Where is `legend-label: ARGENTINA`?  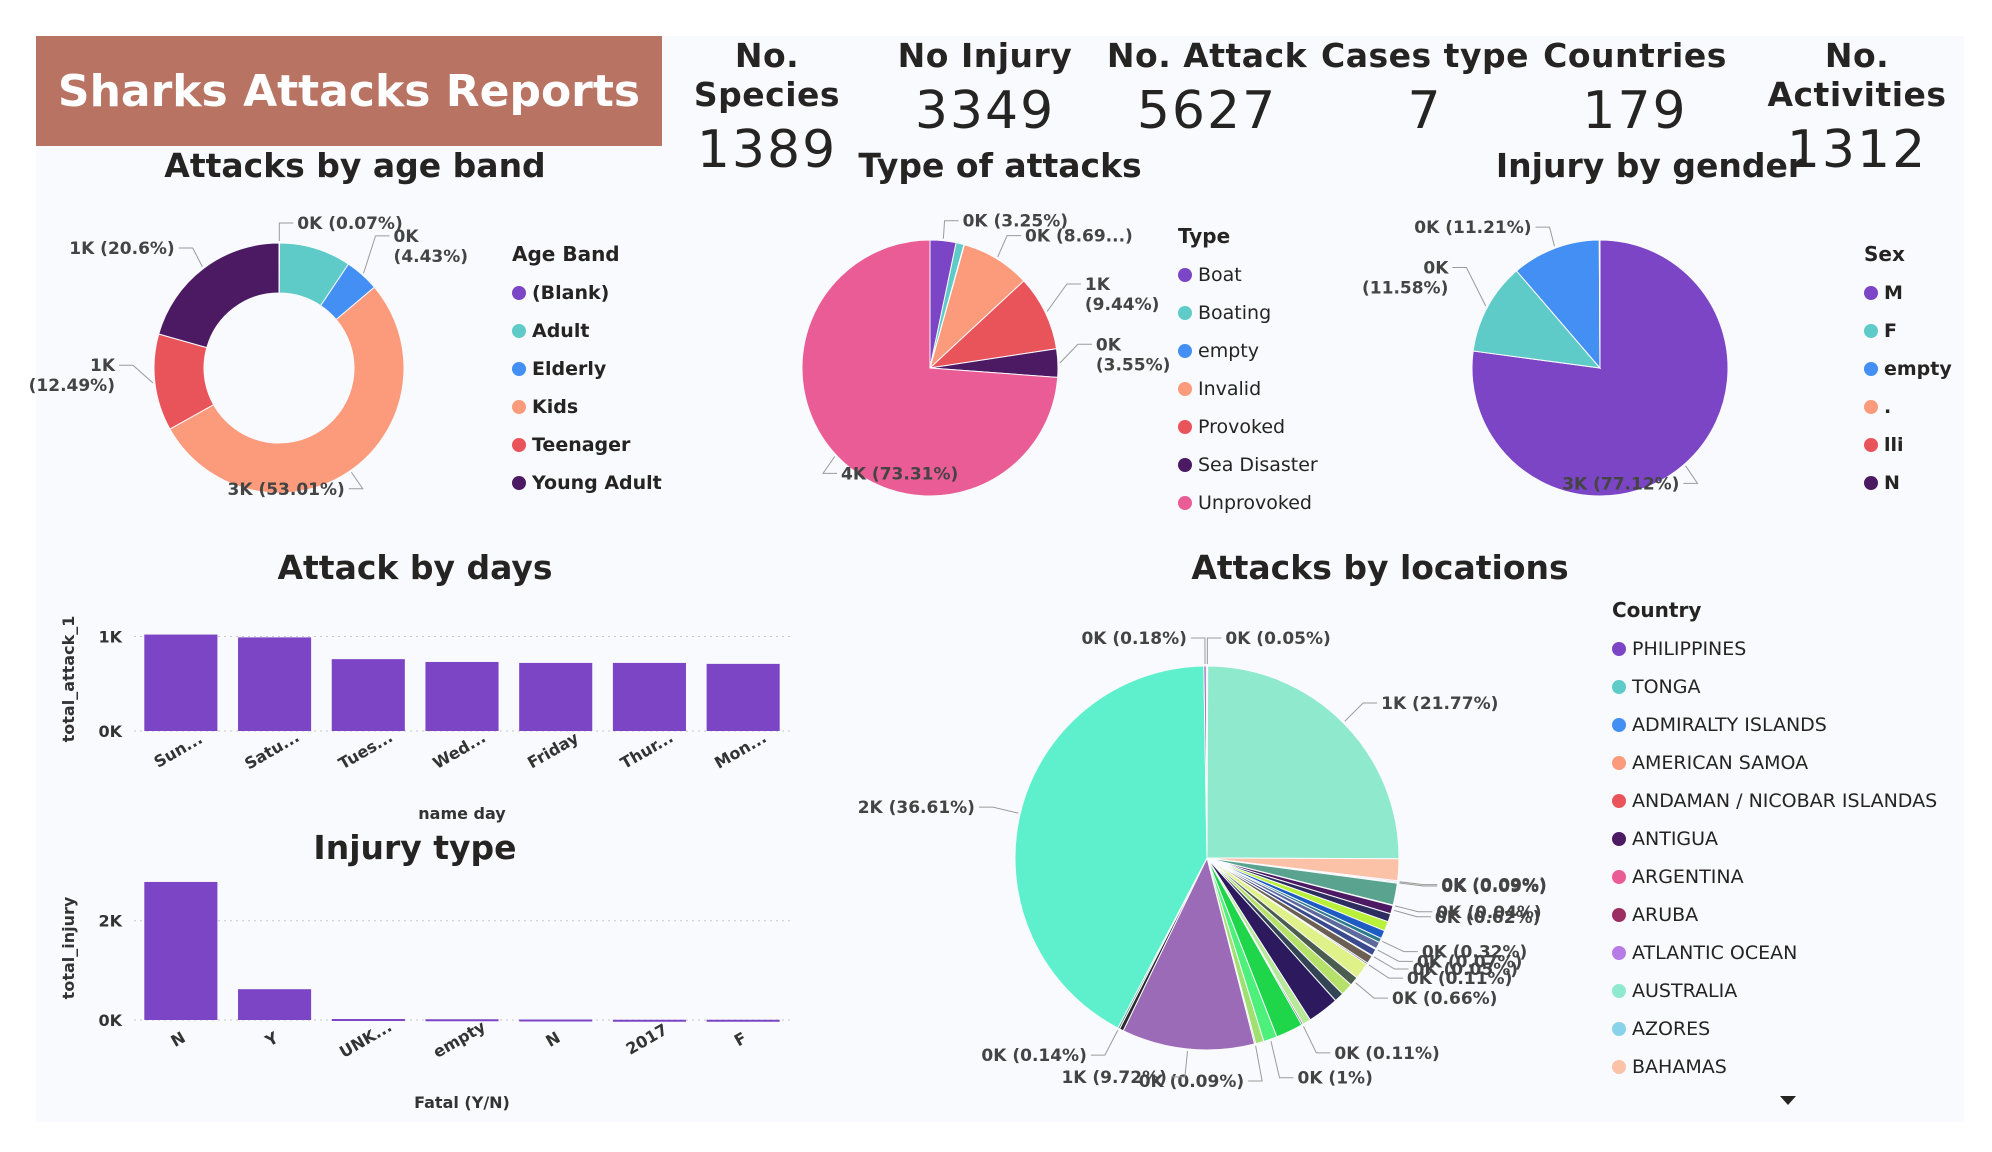
legend-label: ARGENTINA is located at coordinates (1688, 877).